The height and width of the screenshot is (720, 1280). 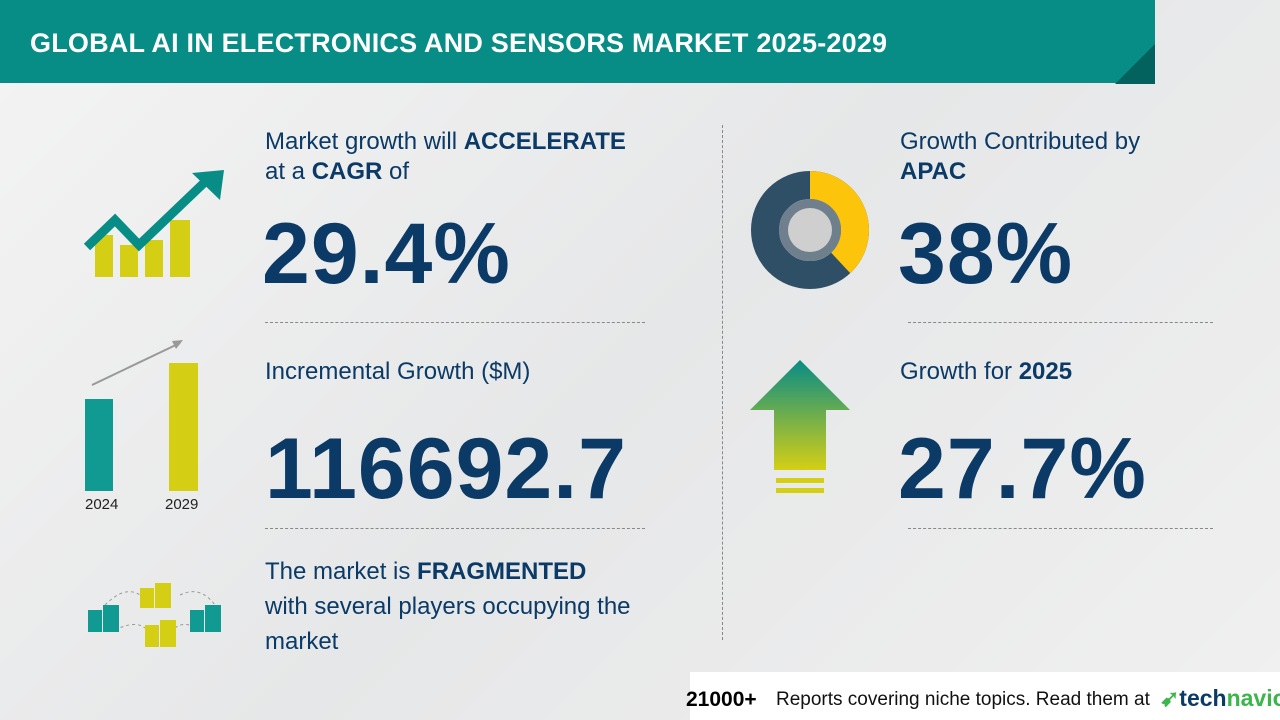 I want to click on cagr-value: 29.4%, so click(x=386, y=254).